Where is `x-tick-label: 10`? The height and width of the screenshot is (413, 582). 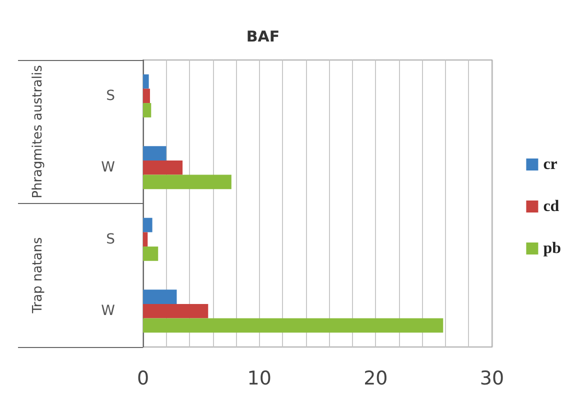 x-tick-label: 10 is located at coordinates (259, 379).